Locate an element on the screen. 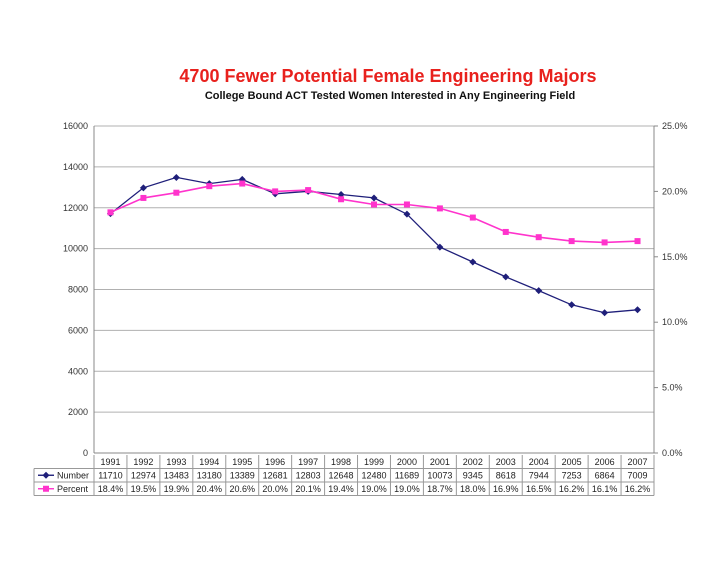 This screenshot has height=569, width=720. data-label: 19.5% is located at coordinates (144, 489).